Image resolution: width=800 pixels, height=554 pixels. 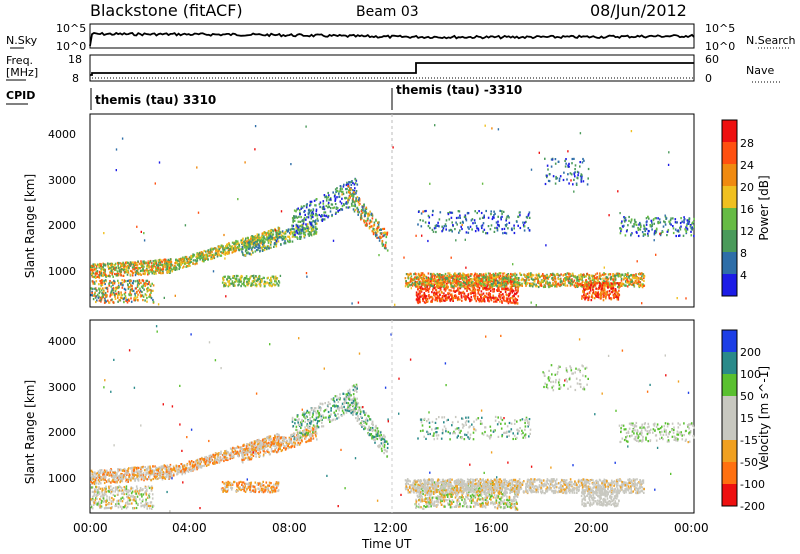 I want to click on scatter-cell-2025, so click(x=354, y=205).